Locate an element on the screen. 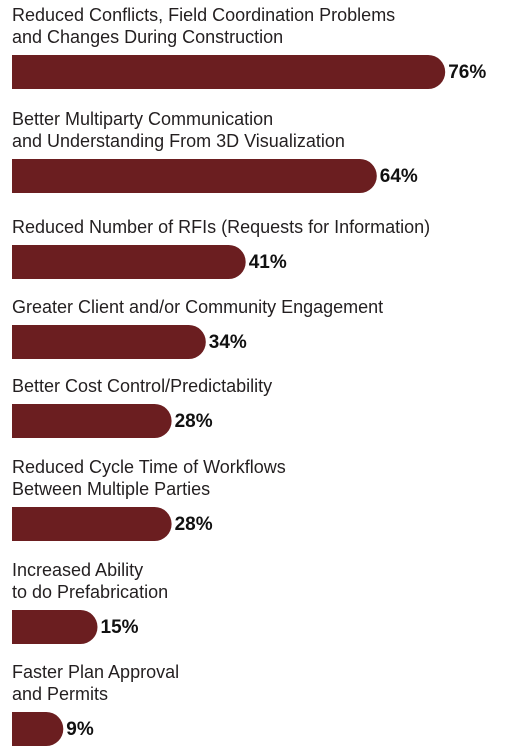 The height and width of the screenshot is (746, 505). category-label: Better Multiparty Communication is located at coordinates (142, 119).